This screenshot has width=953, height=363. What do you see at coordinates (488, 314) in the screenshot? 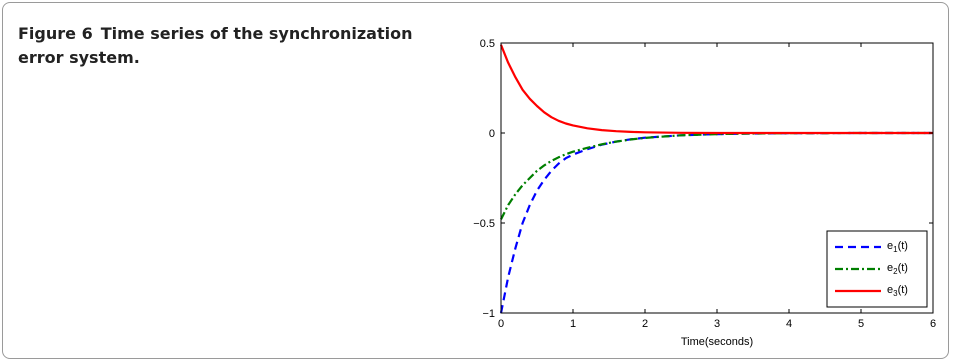
I see `y-tick-label: −1` at bounding box center [488, 314].